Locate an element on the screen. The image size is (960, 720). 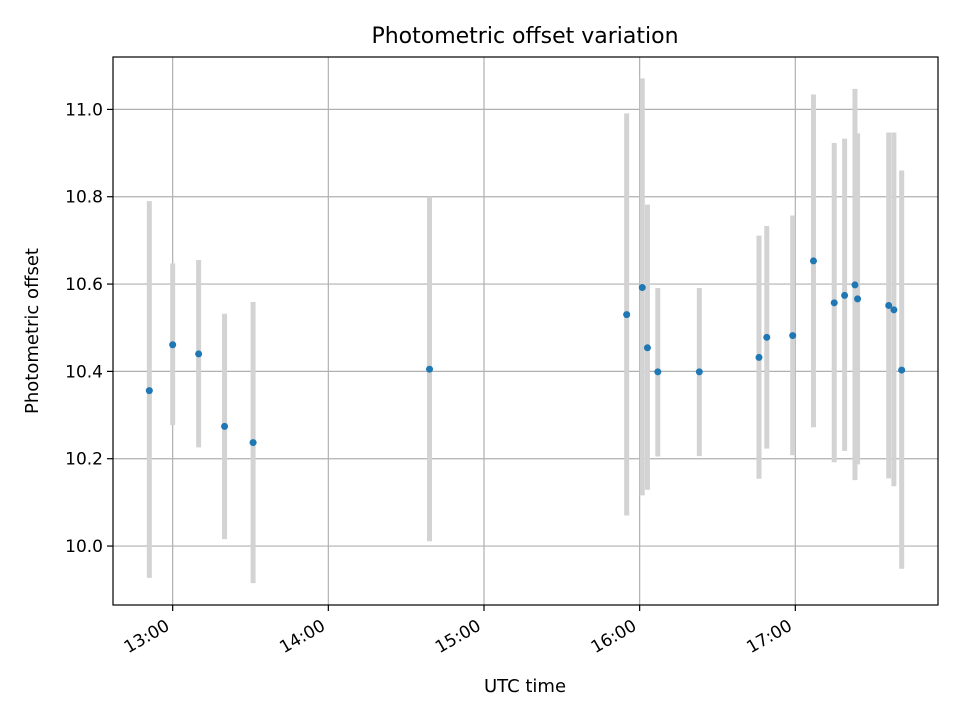
x-tick-label: 16:00 is located at coordinates (614, 637).